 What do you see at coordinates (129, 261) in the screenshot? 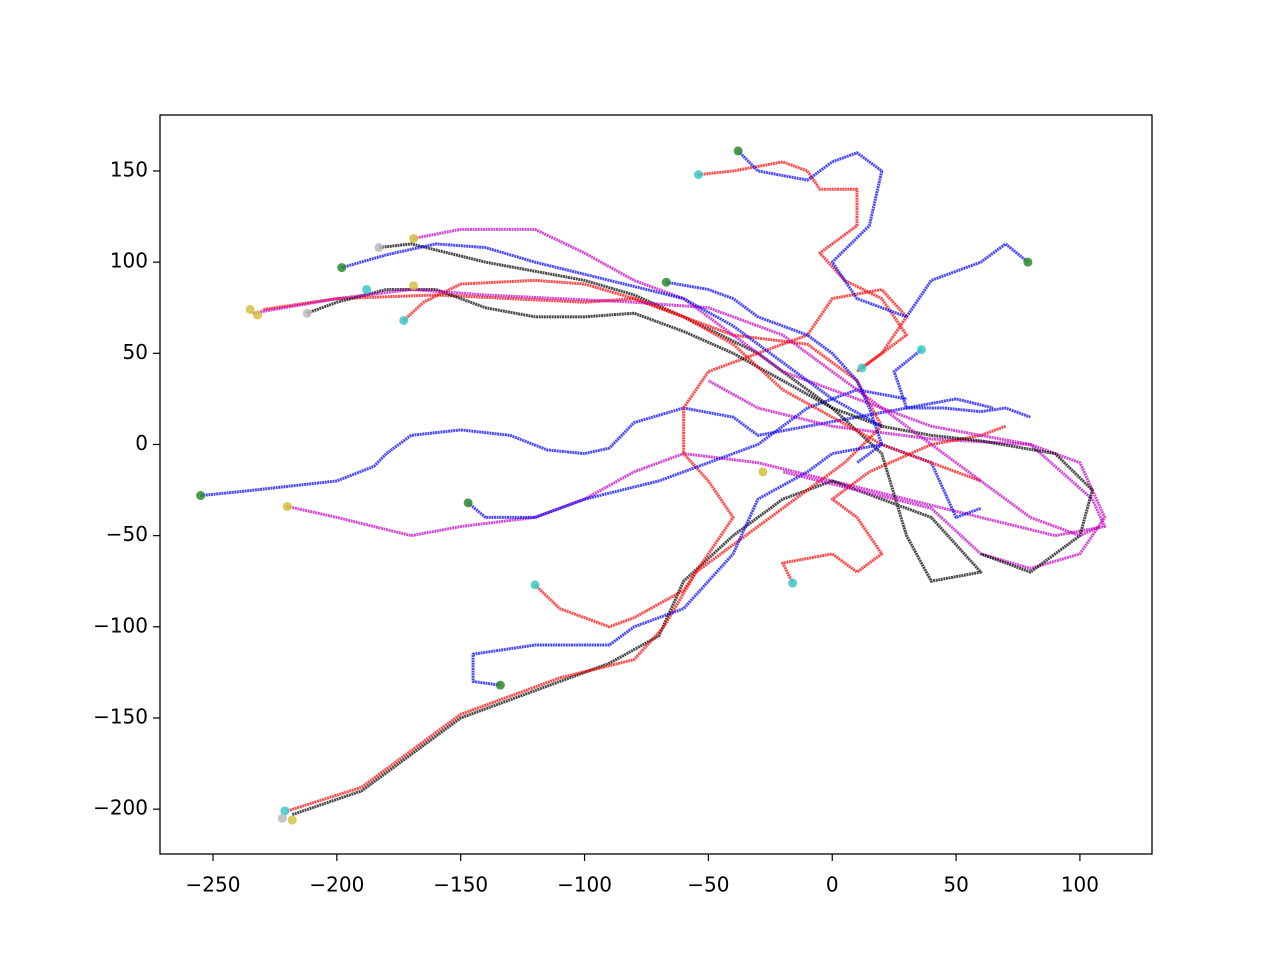
I see `y-tick-label: 100` at bounding box center [129, 261].